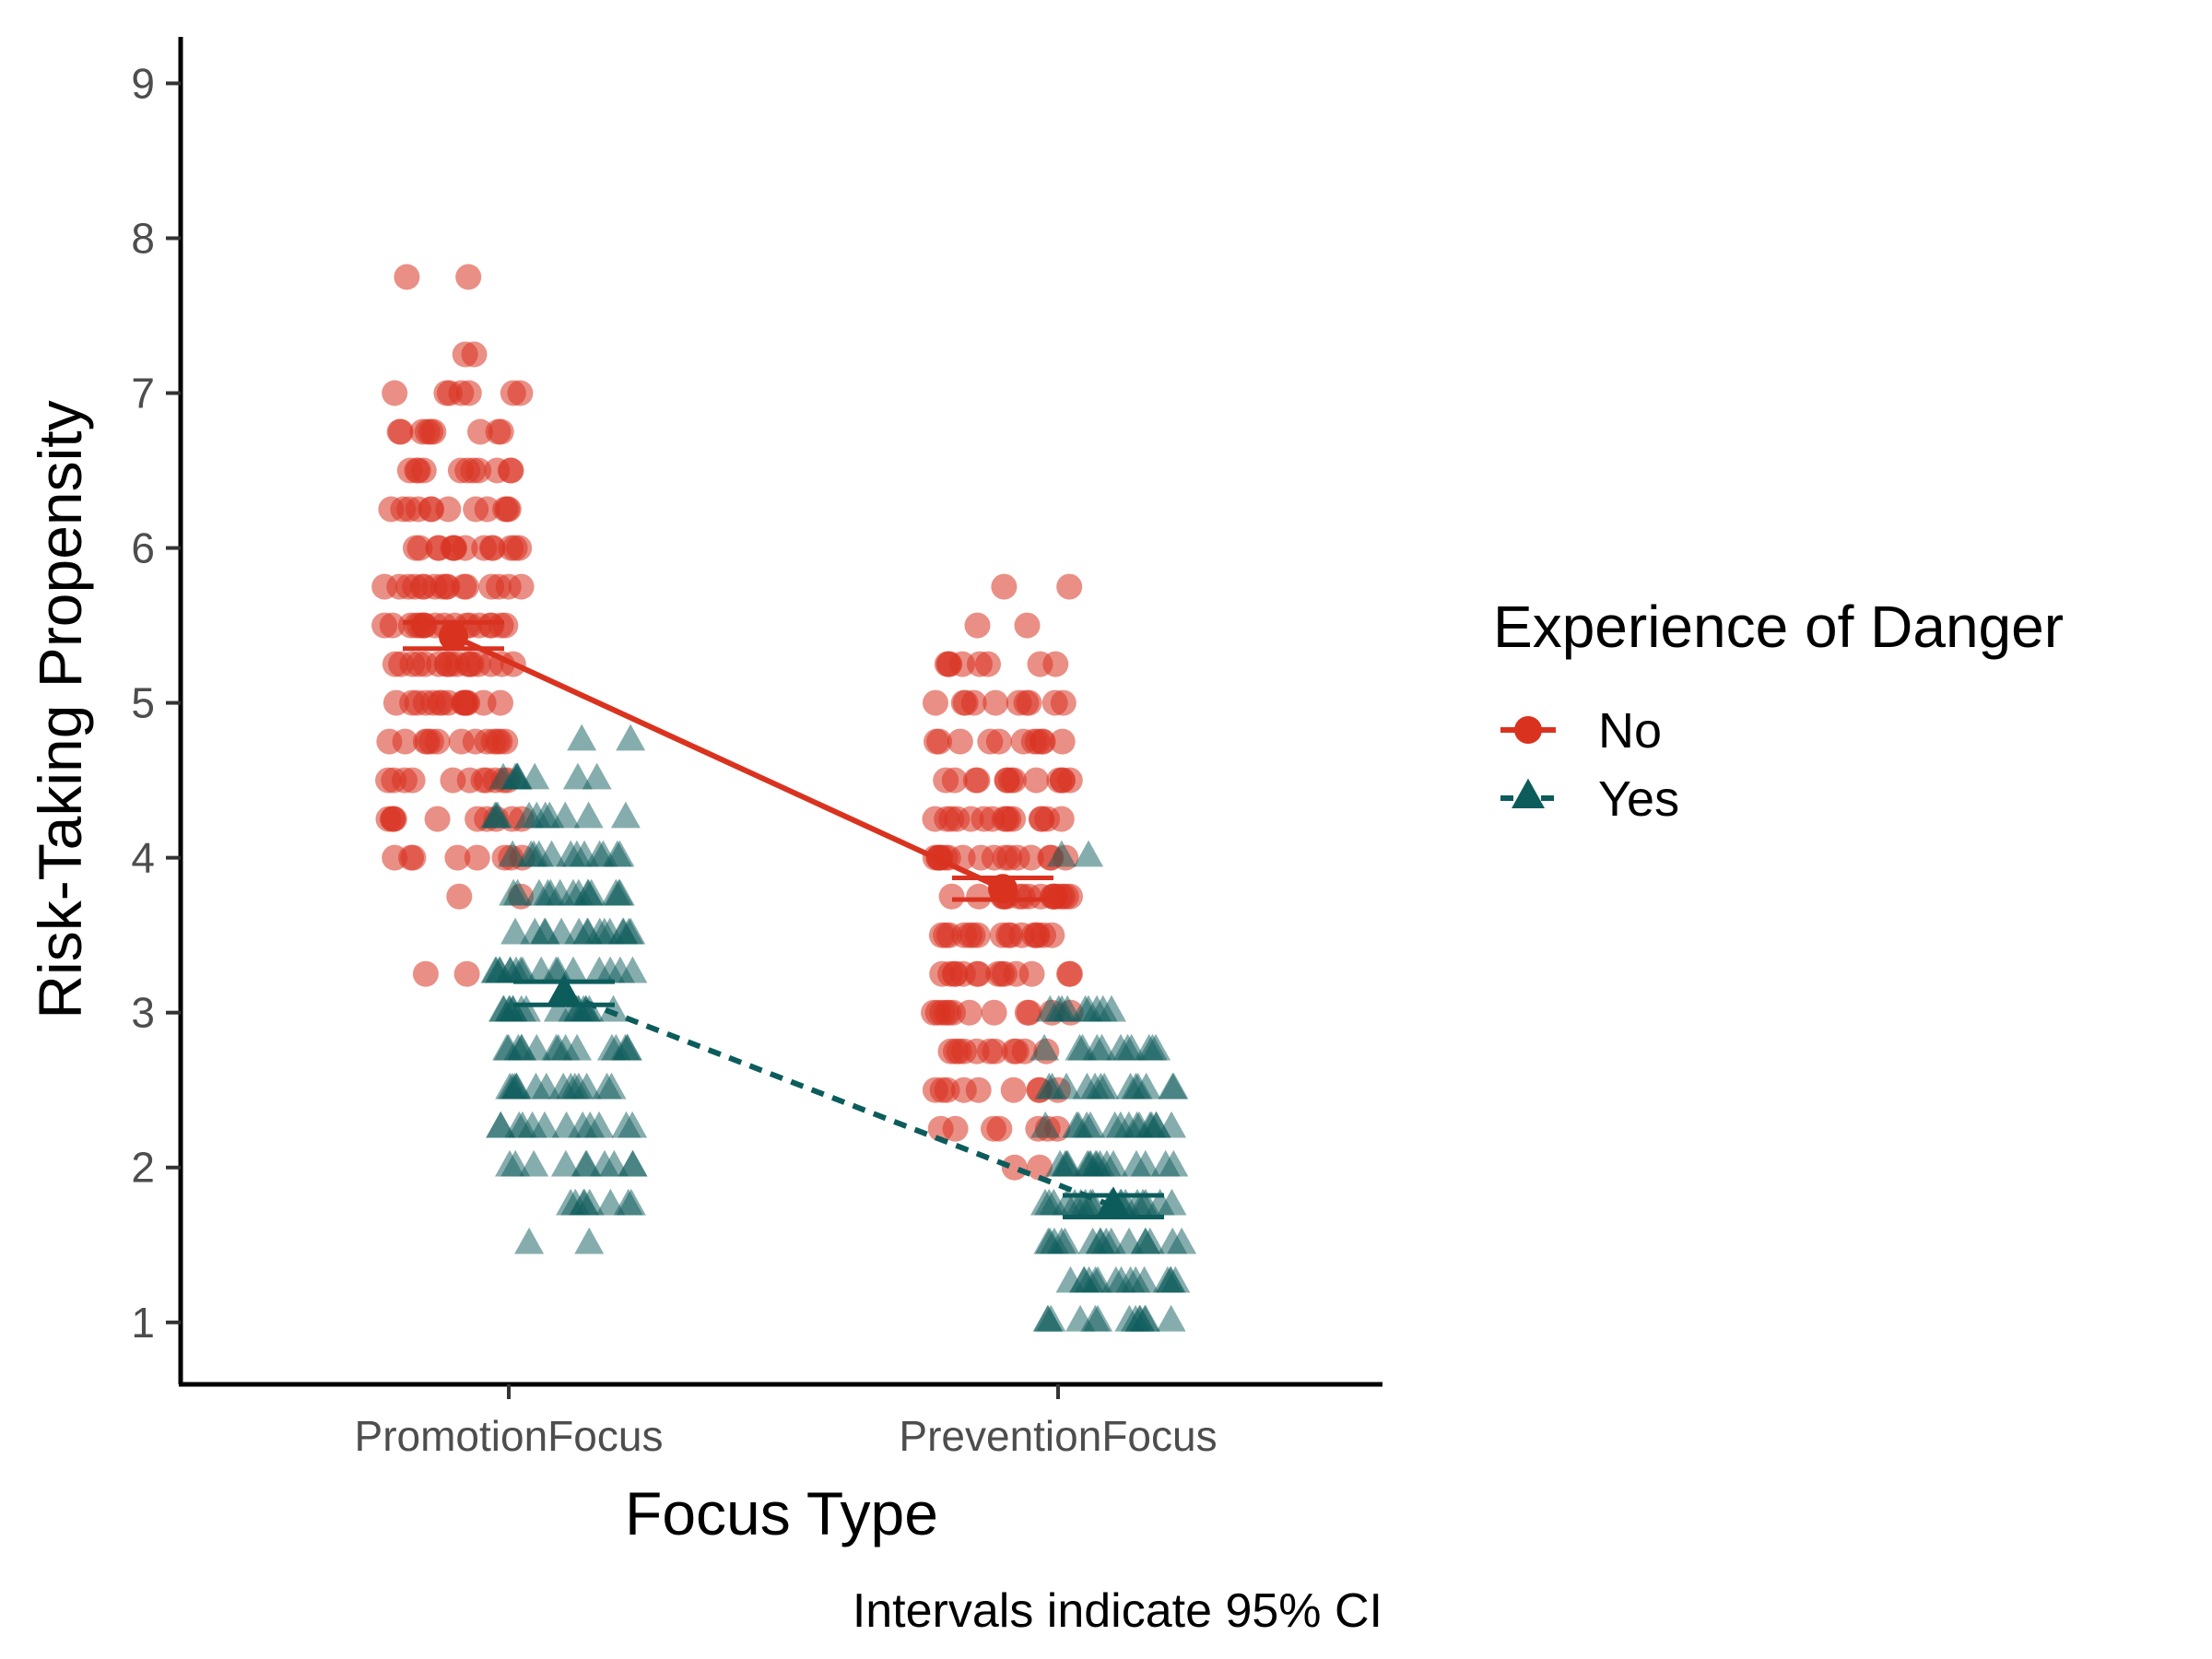 Image resolution: width=2212 pixels, height=1659 pixels. What do you see at coordinates (143, 548) in the screenshot?
I see `y-tick-label: 6` at bounding box center [143, 548].